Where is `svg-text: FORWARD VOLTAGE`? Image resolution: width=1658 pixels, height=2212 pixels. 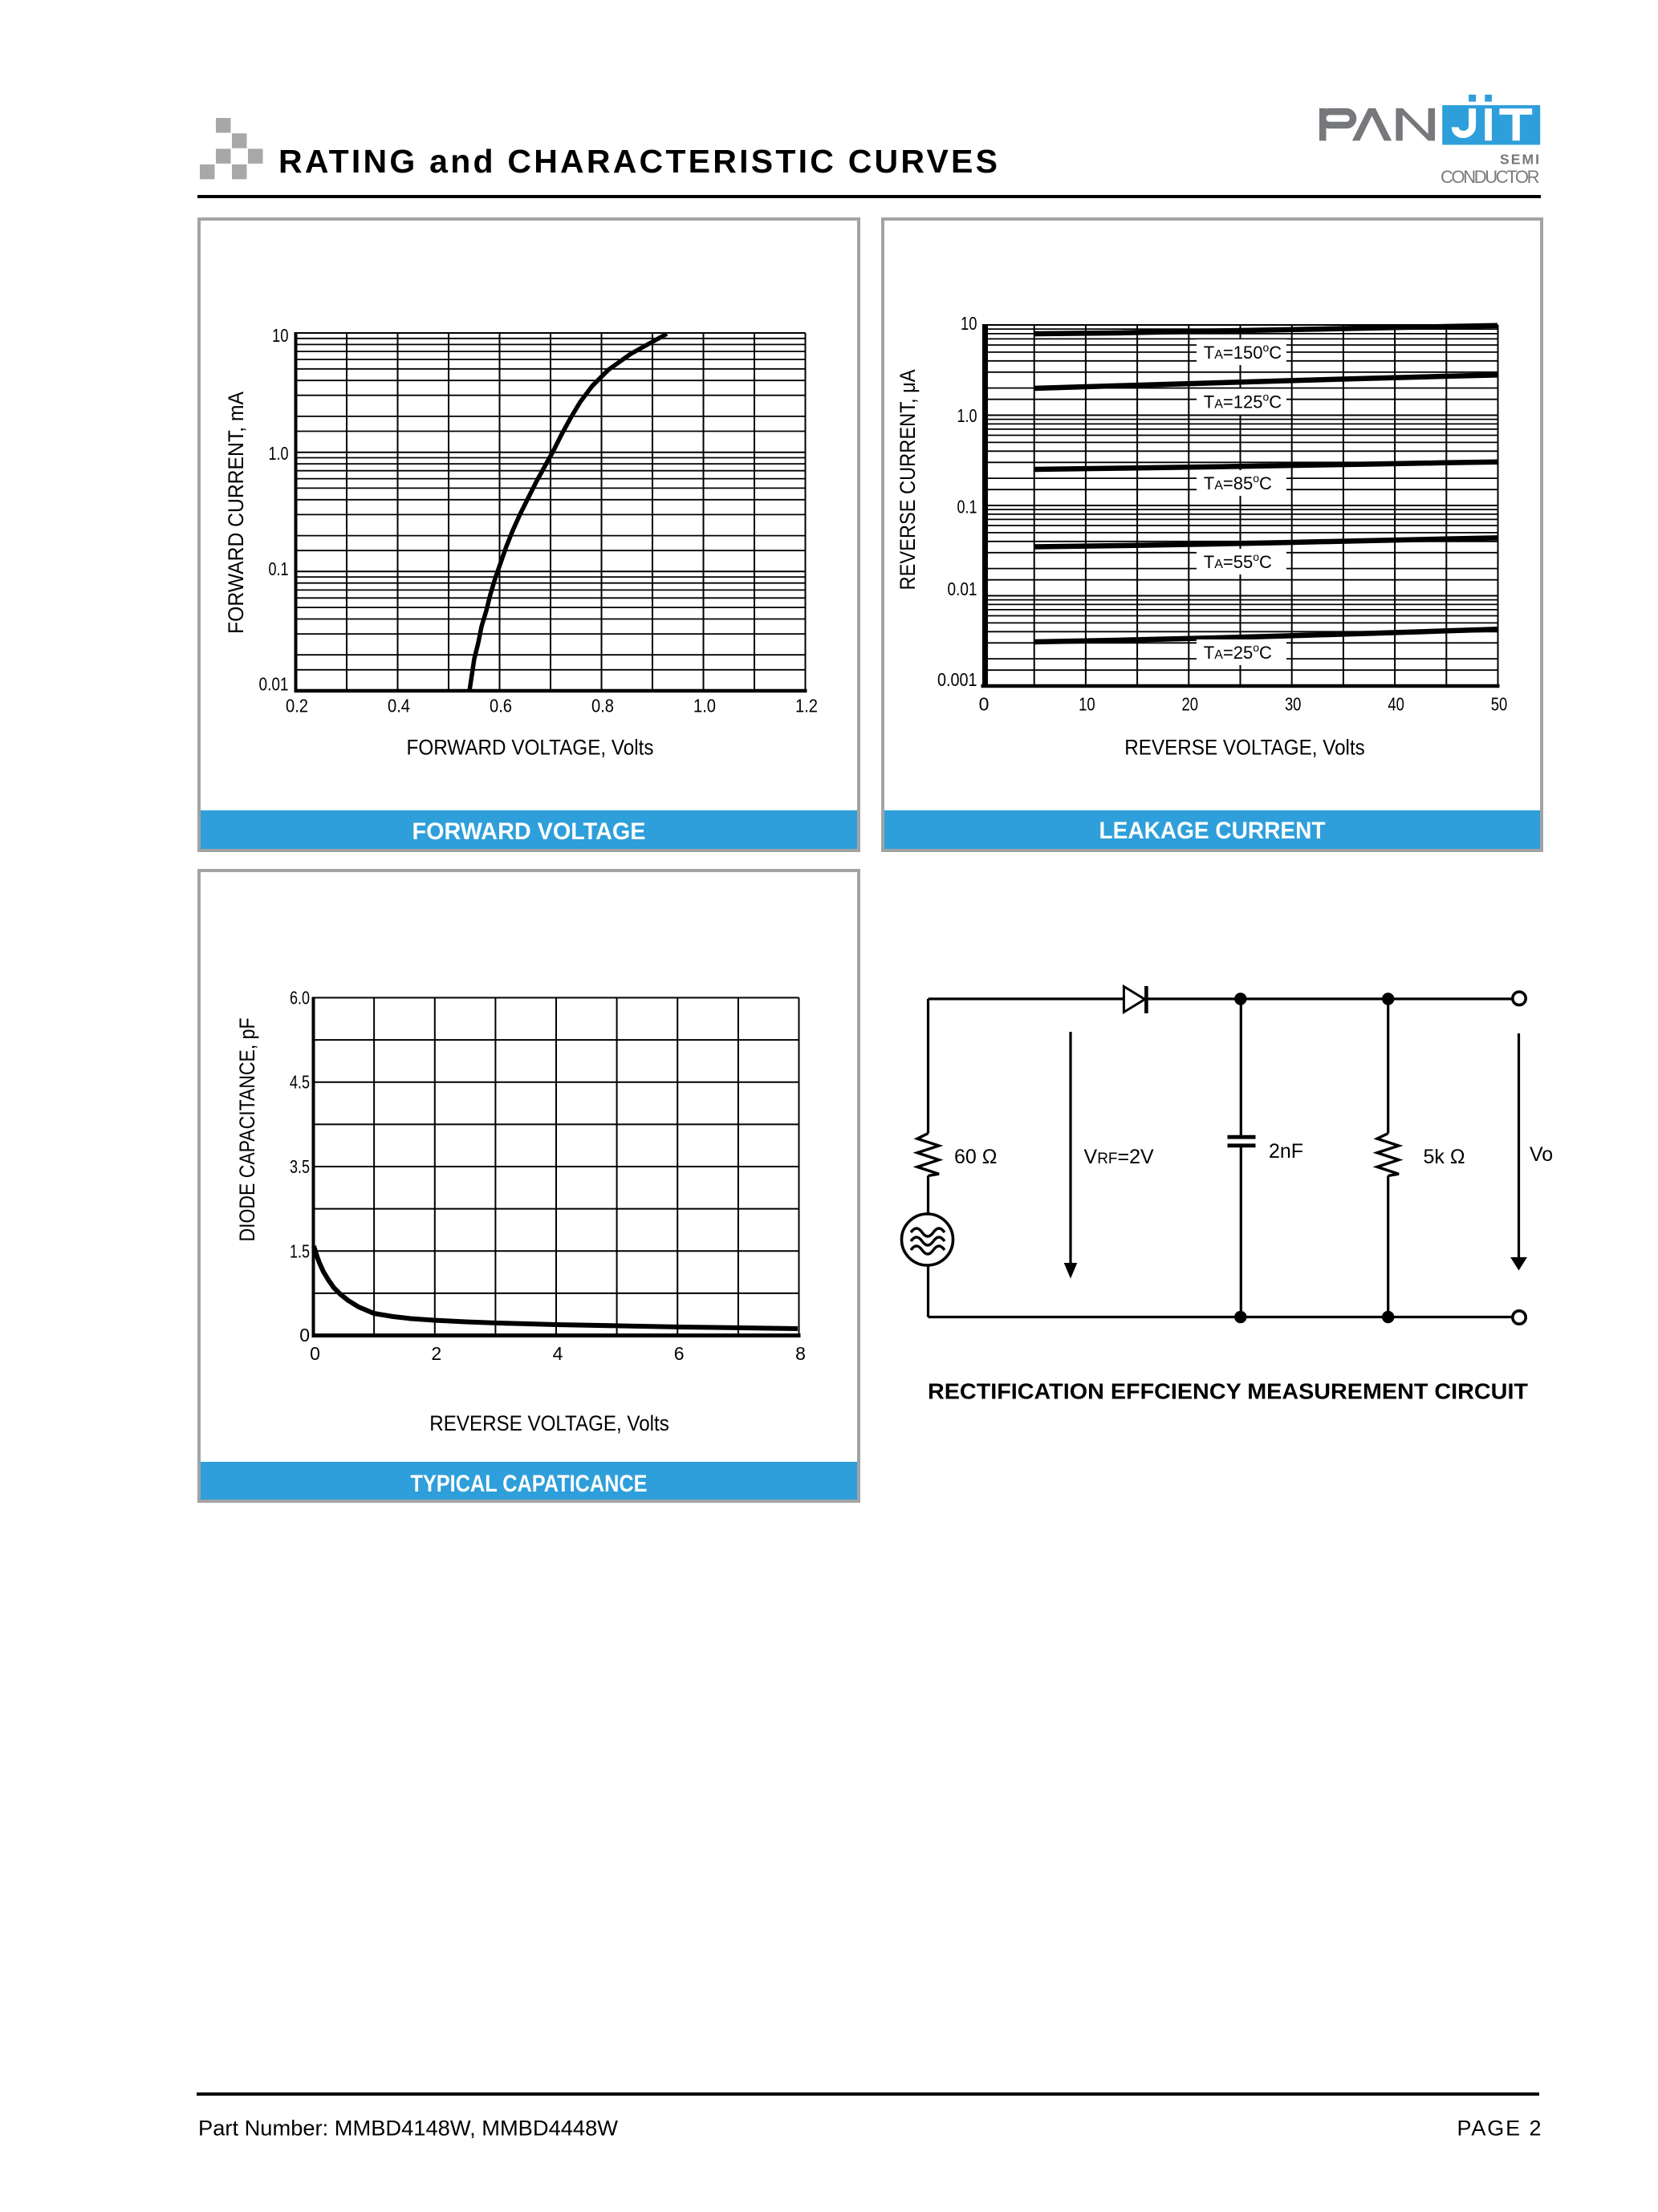 svg-text: FORWARD VOLTAGE is located at coordinates (529, 831).